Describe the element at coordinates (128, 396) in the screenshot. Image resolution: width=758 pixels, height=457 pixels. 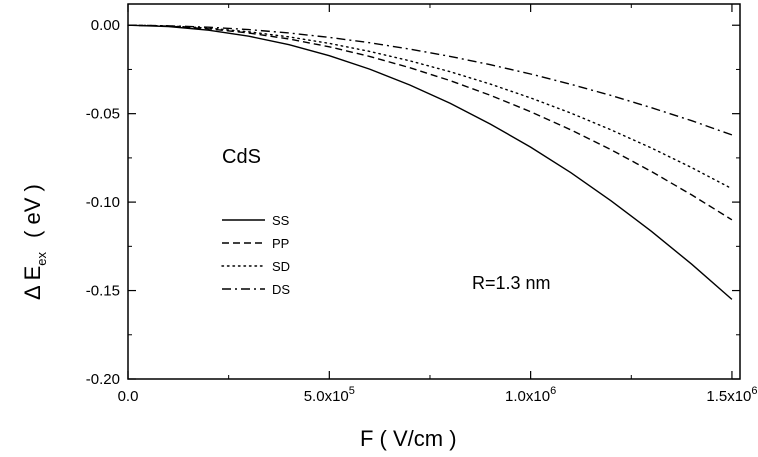
I see `x-tick-label: 0.0` at that location.